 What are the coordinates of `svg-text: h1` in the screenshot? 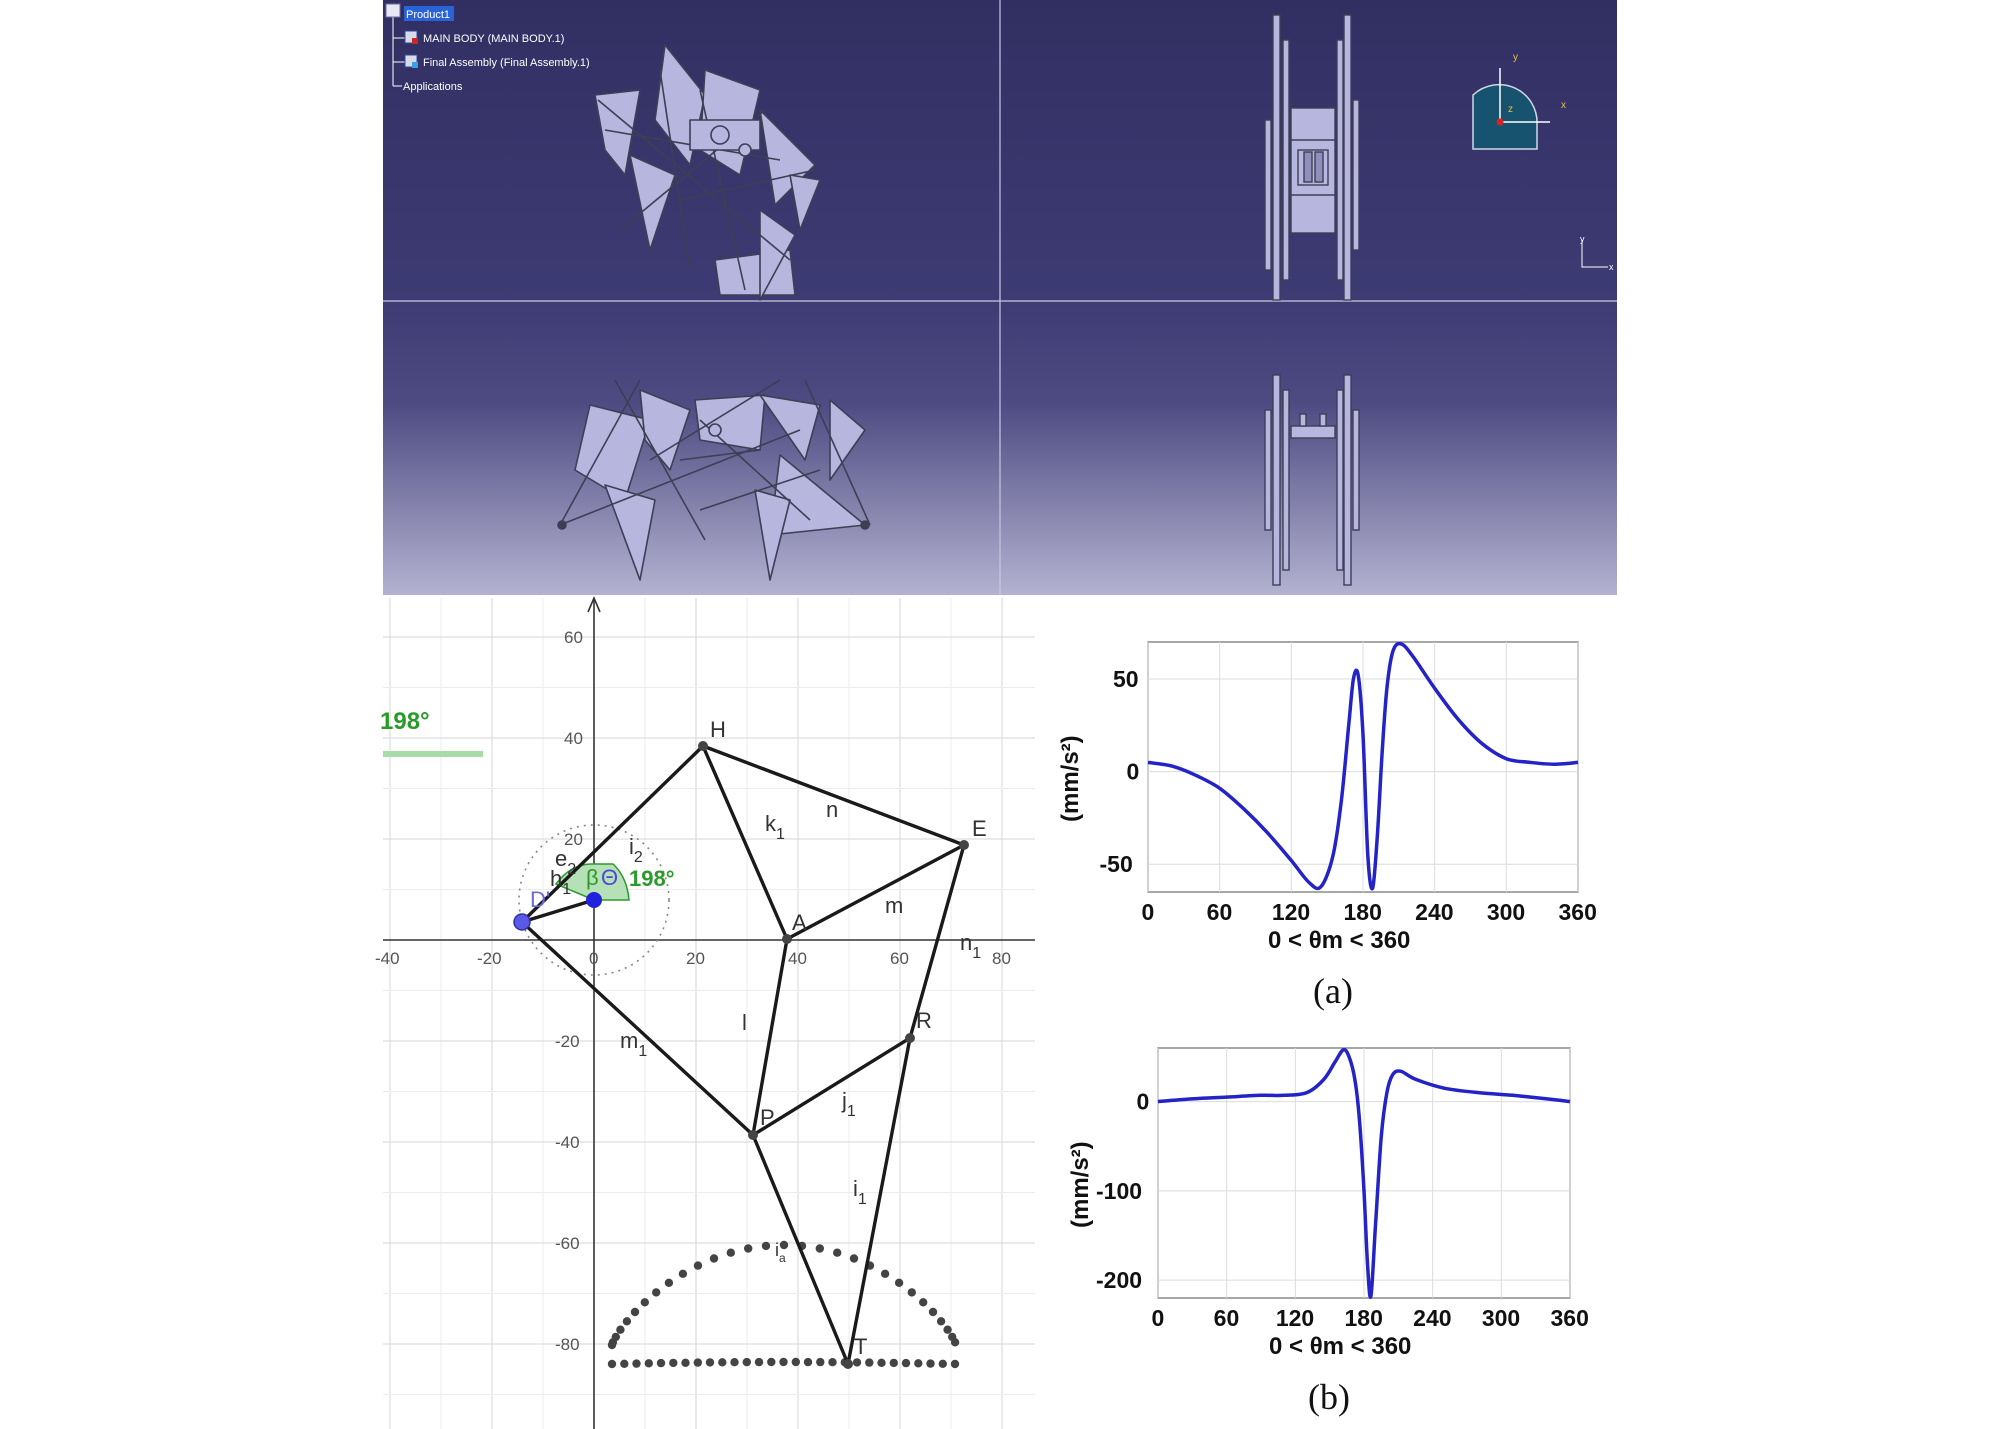 It's located at (560, 882).